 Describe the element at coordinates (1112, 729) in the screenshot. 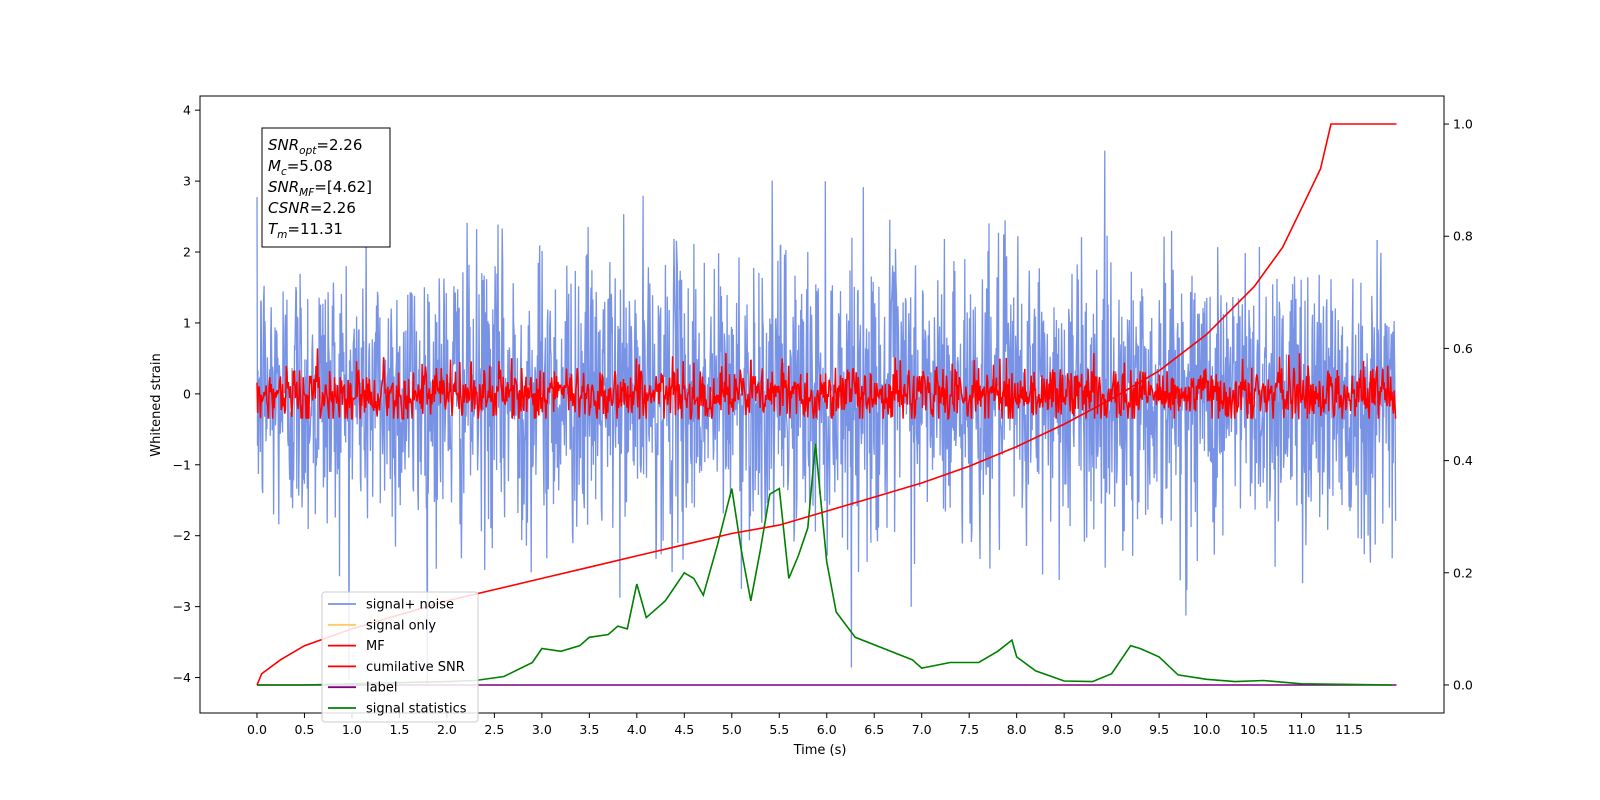

I see `x-tick-label: 9.0` at that location.